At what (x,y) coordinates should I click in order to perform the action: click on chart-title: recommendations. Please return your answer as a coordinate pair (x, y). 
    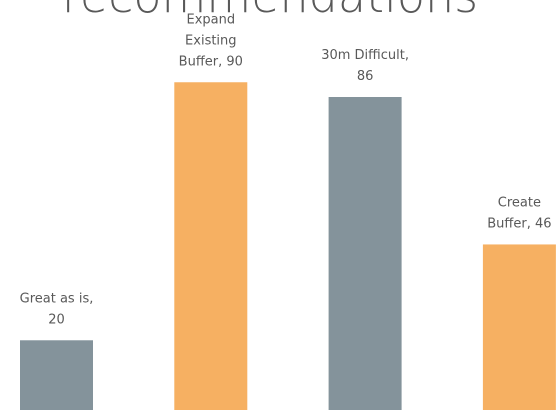
    Looking at the image, I should click on (270, 11).